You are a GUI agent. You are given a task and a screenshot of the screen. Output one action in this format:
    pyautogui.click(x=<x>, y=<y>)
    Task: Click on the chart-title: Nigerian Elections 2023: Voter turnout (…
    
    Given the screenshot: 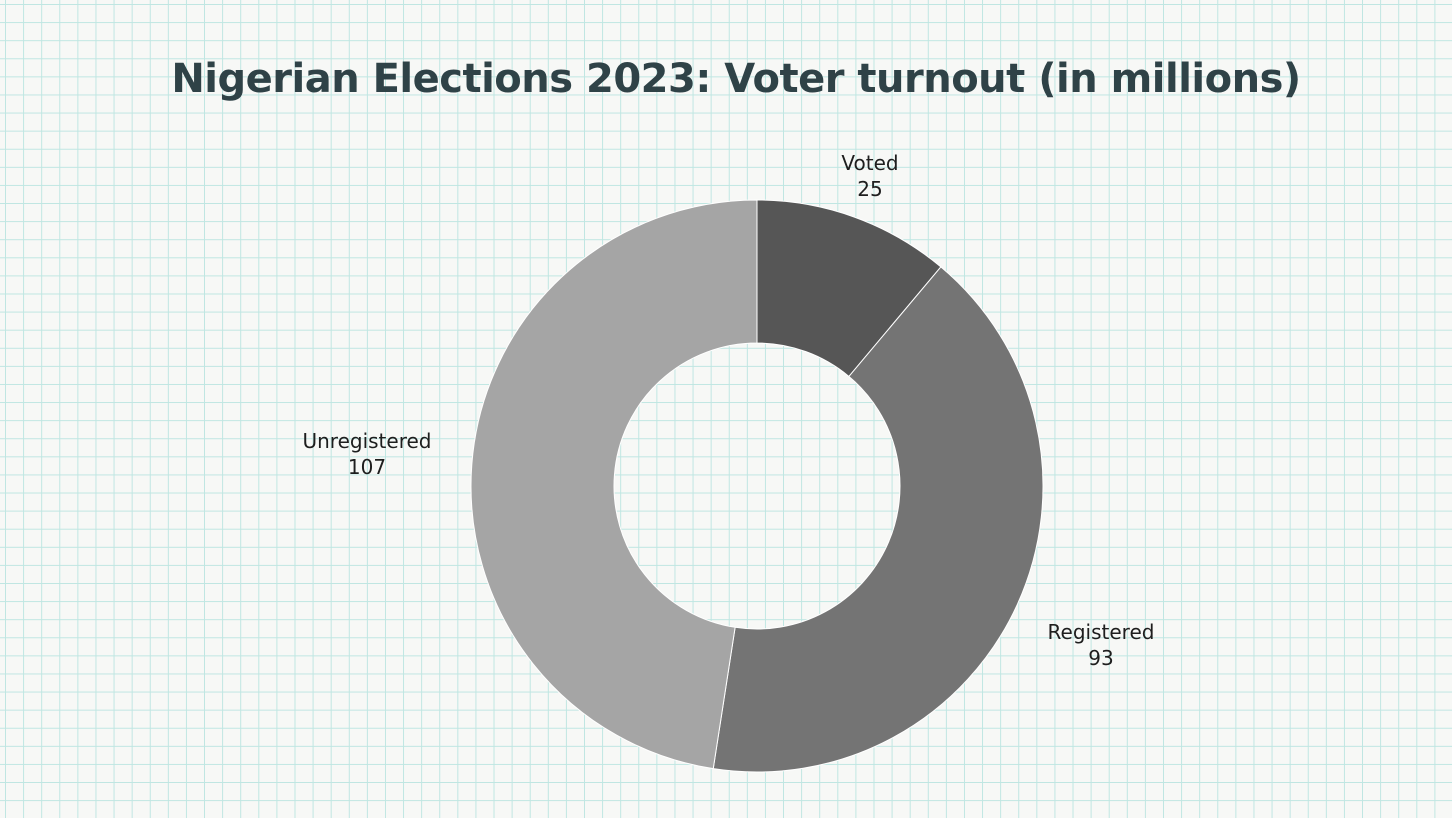 What is the action you would take?
    pyautogui.click(x=736, y=79)
    